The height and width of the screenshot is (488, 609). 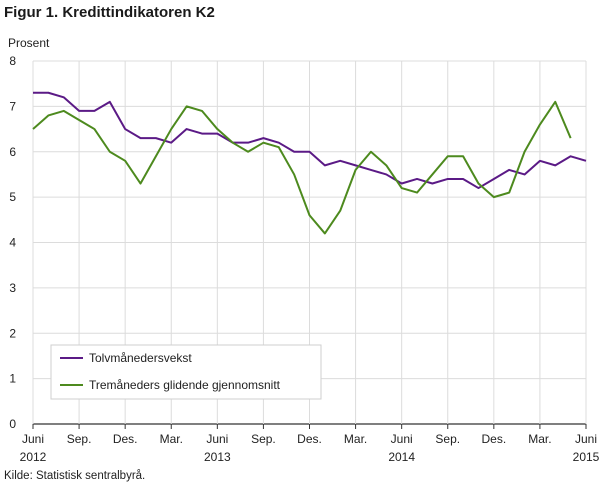 What do you see at coordinates (140, 358) in the screenshot?
I see `legend-label-1: Tolvmånedersvekst` at bounding box center [140, 358].